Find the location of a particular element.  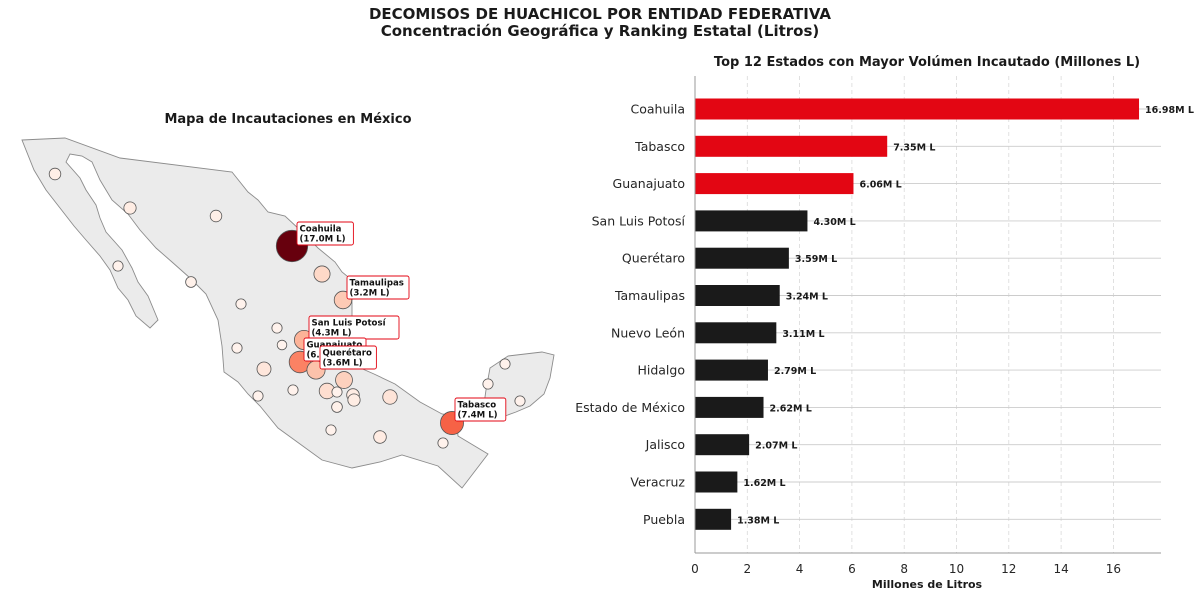

value-label: 3.59M L is located at coordinates (816, 259).